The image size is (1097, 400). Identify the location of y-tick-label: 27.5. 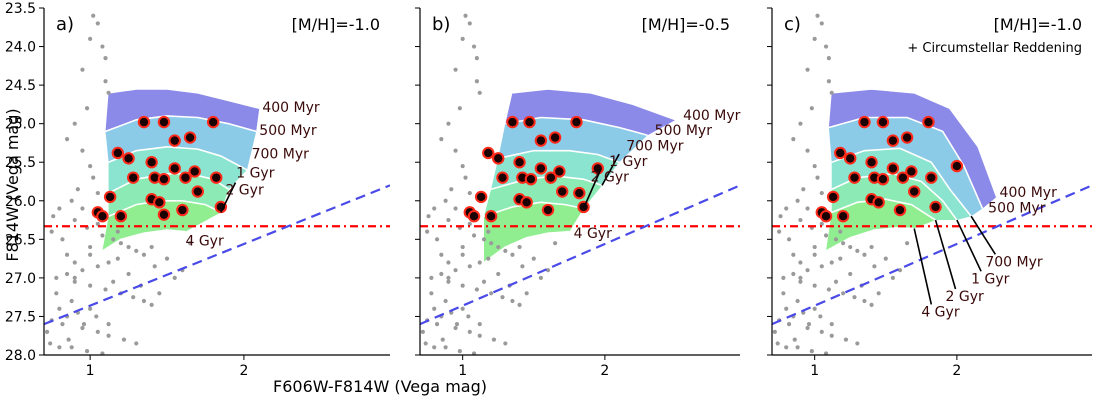
(20, 317).